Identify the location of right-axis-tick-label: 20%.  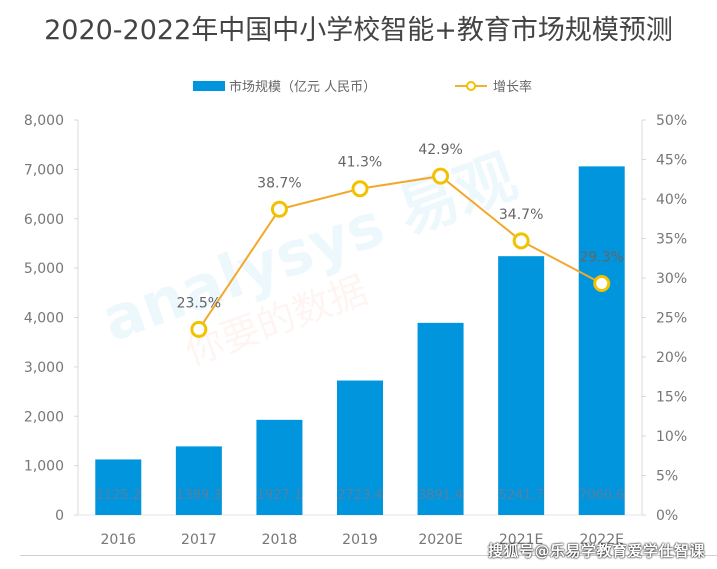
(671, 358).